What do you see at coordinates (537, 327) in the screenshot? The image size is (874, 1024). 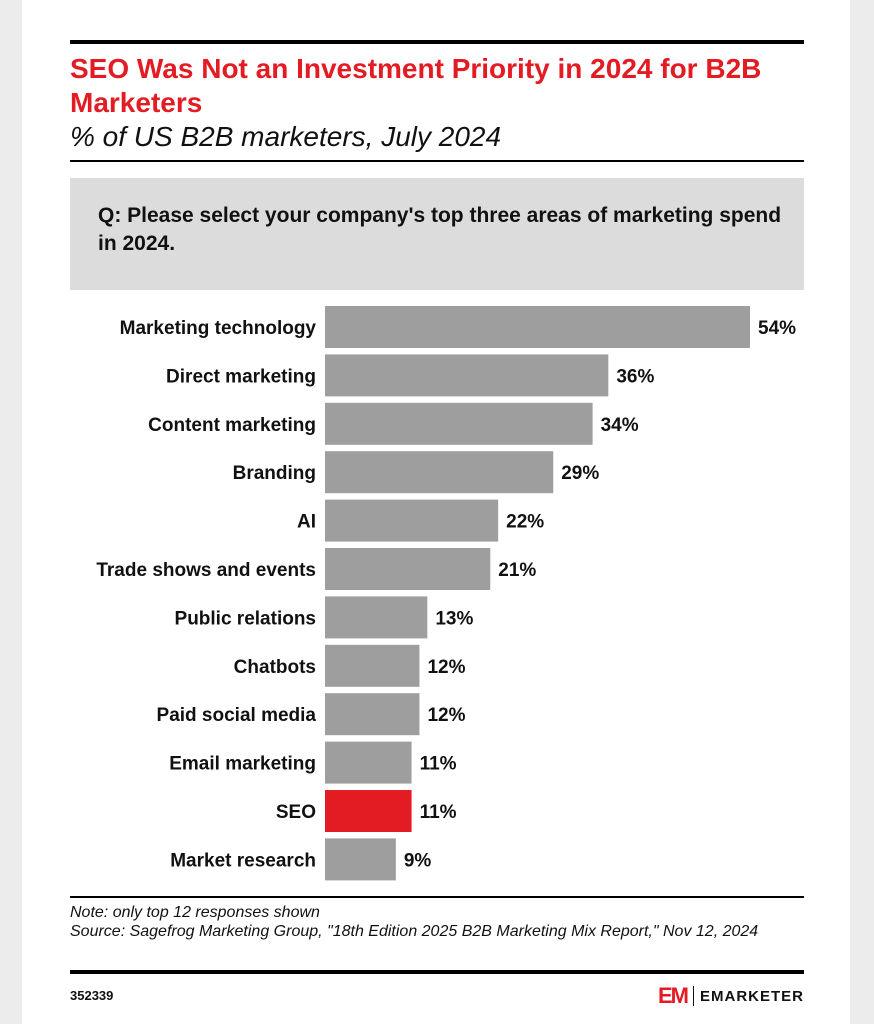 I see `bar-marketing-technology` at bounding box center [537, 327].